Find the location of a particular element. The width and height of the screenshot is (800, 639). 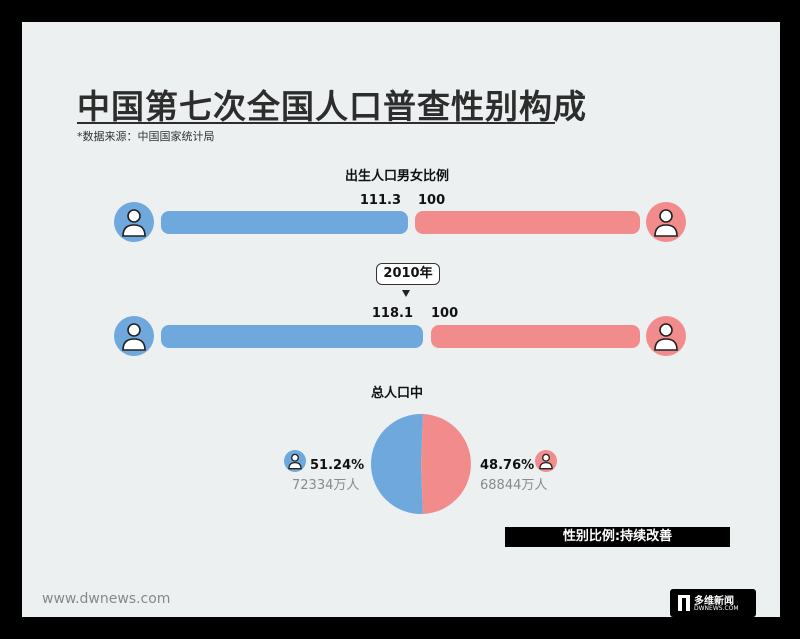

logo-subtext: DWNEWS.COM is located at coordinates (716, 608).